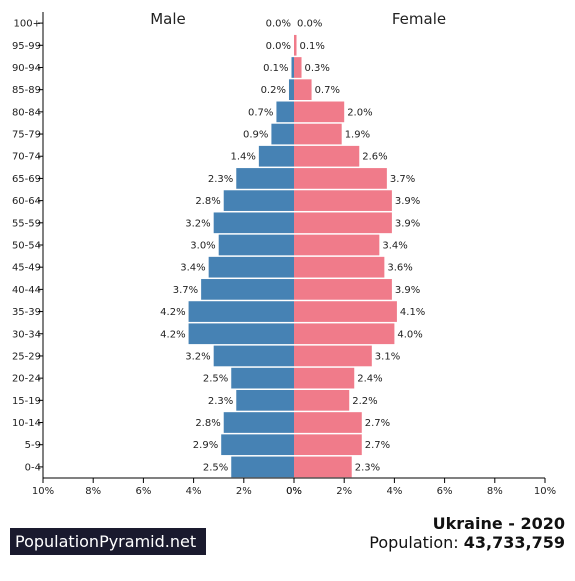  I want to click on population-total: Population: 43,733,759, so click(467, 542).